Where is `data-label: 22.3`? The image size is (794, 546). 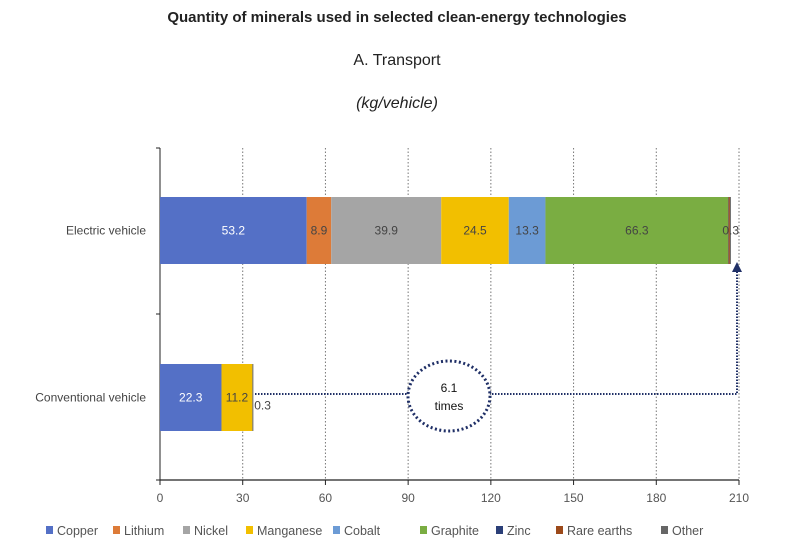
data-label: 22.3 is located at coordinates (191, 398).